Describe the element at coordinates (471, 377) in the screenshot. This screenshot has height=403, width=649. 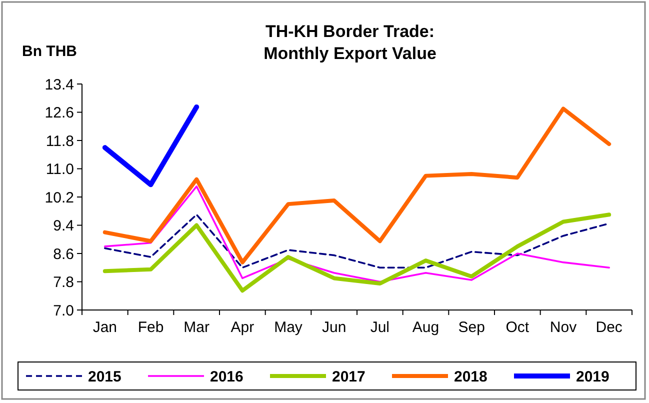
I see `legend-label: 2018` at that location.